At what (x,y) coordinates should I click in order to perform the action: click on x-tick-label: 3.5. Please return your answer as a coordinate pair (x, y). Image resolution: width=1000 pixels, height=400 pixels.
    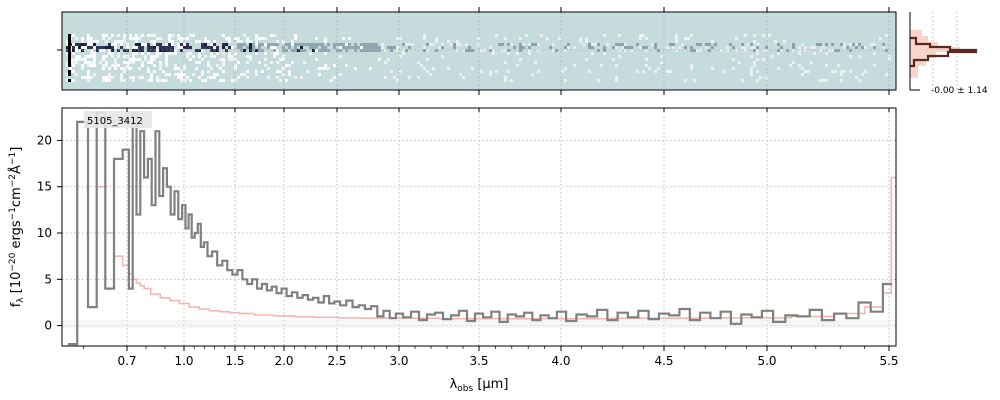
    Looking at the image, I should click on (478, 361).